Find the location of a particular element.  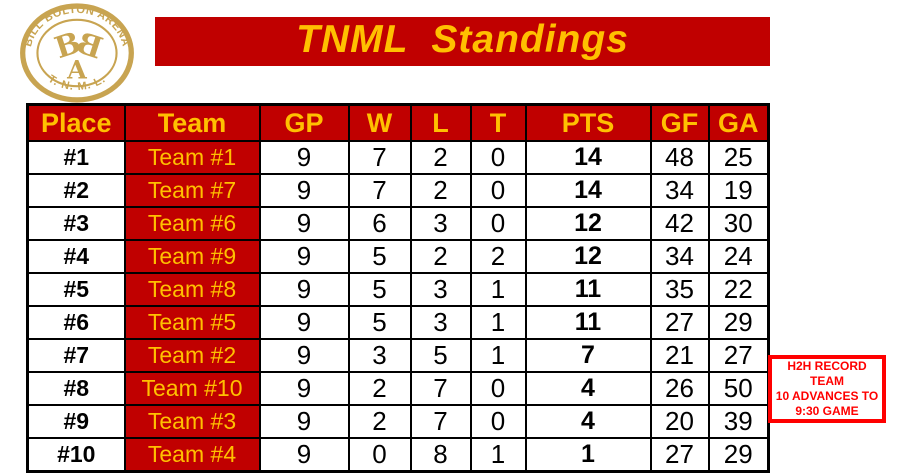

gf-cell: 42 is located at coordinates (679, 223).